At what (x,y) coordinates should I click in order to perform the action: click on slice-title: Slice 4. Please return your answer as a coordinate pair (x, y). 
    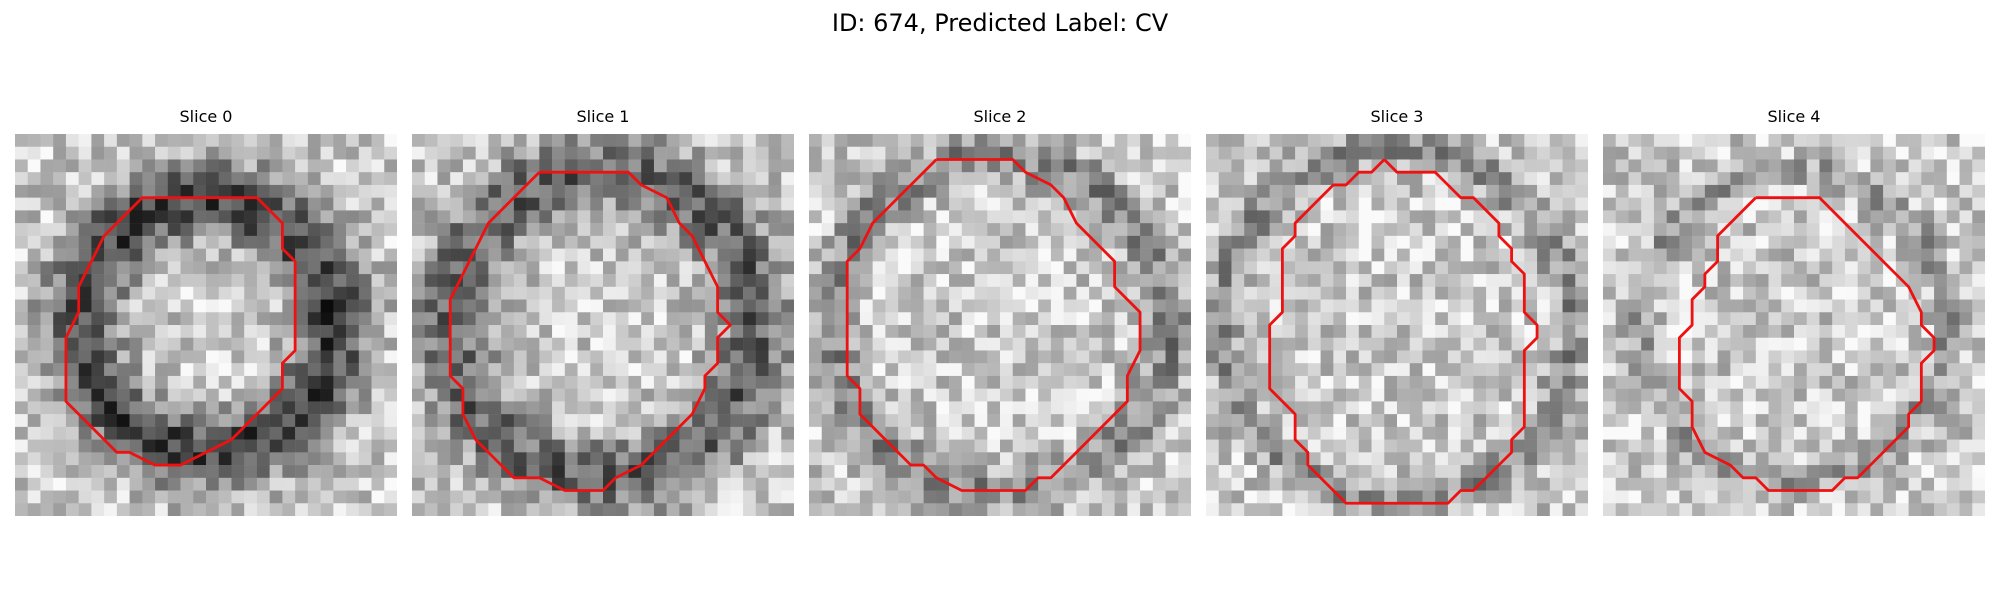
    Looking at the image, I should click on (1794, 116).